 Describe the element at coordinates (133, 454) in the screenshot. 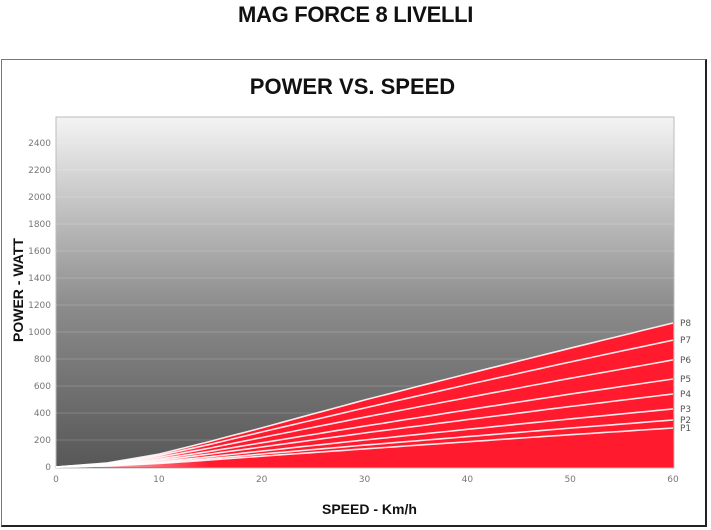

I see `origin-fade` at that location.